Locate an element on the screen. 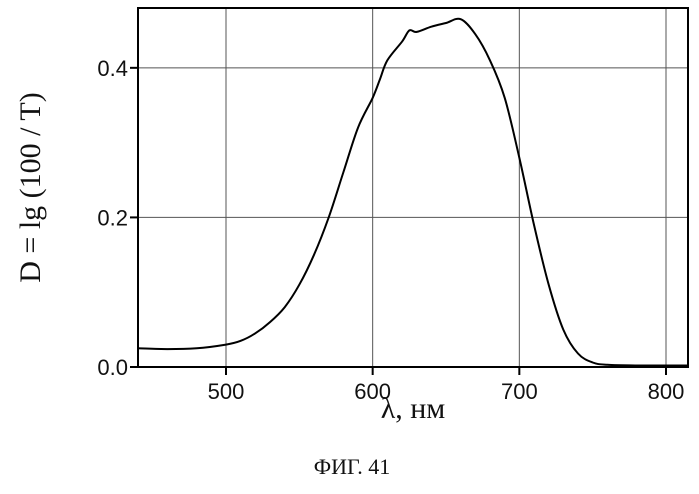 The height and width of the screenshot is (494, 699). x-tick-label: 700 is located at coordinates (519, 391).